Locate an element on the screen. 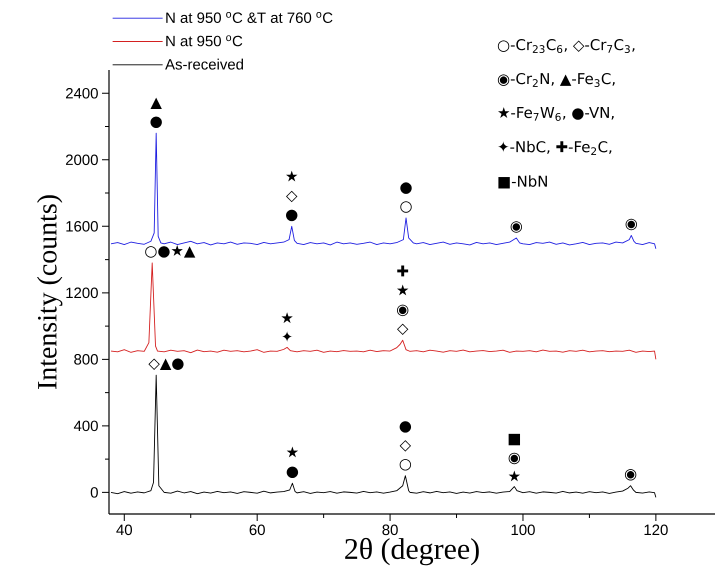 The image size is (715, 587). text: ○-Cr$_{23}$C$_{6}$, ◇-Cr$_{7}$C$_{3}$, is located at coordinates (566, 46).